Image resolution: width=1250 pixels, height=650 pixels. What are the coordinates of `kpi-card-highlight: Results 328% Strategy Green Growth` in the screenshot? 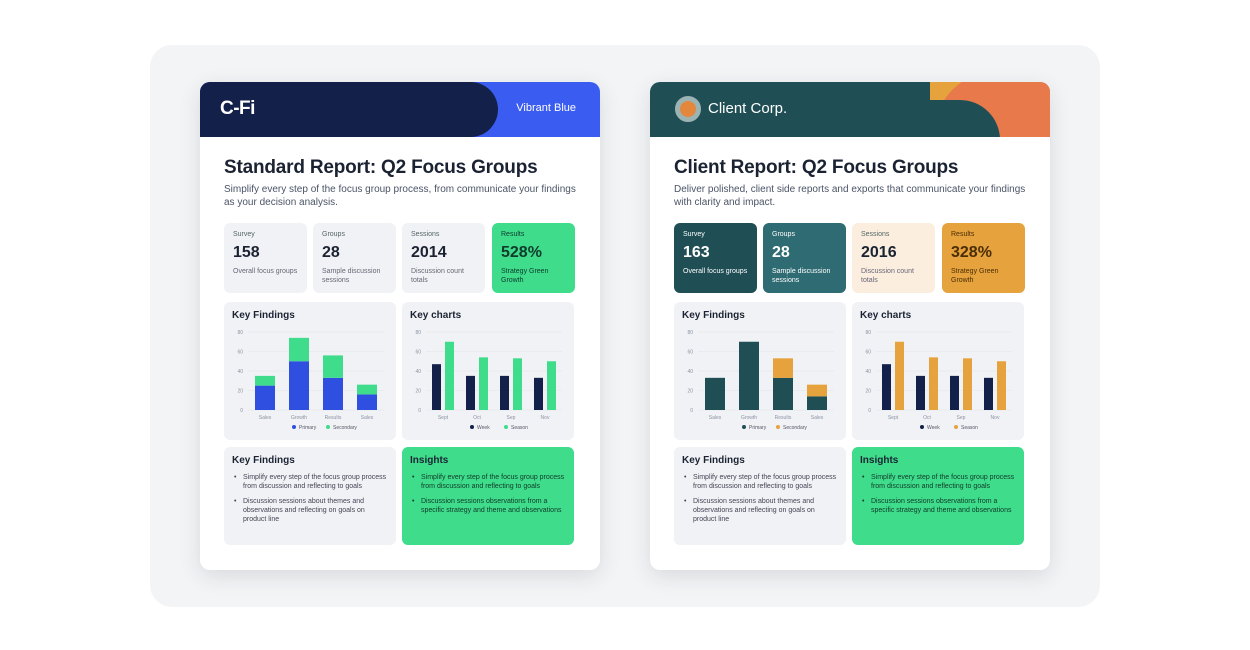 It's located at (983, 258).